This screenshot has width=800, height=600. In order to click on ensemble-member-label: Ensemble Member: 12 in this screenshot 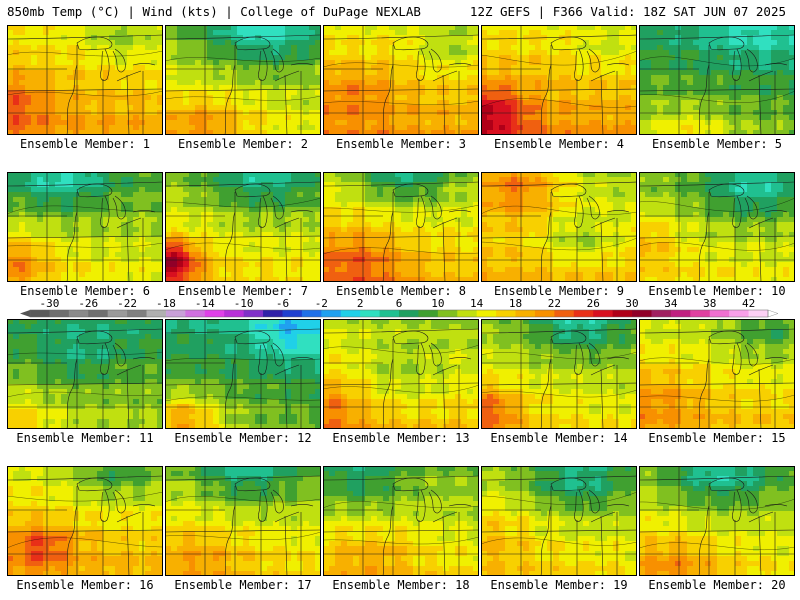, I will do `click(243, 438)`.